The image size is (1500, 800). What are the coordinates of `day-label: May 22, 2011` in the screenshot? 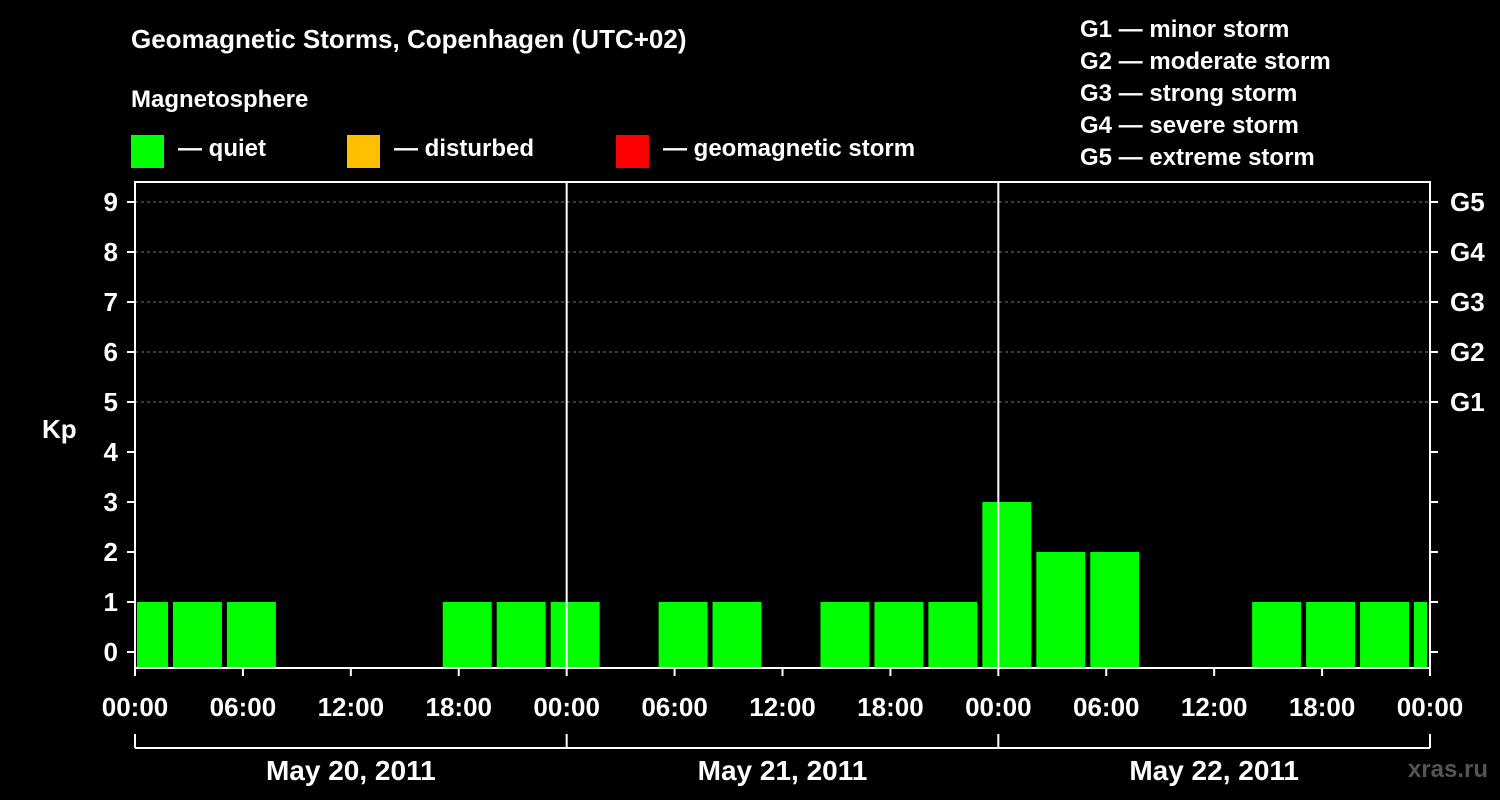 It's located at (1214, 770).